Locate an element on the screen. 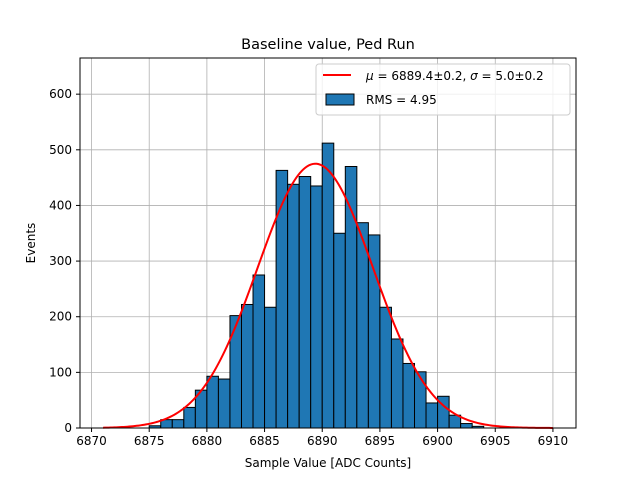 This screenshot has width=640, height=480. legend: μ = 6889.4±0.2, σ = 5.0±0.2 RMS = 4.95 is located at coordinates (443, 89).